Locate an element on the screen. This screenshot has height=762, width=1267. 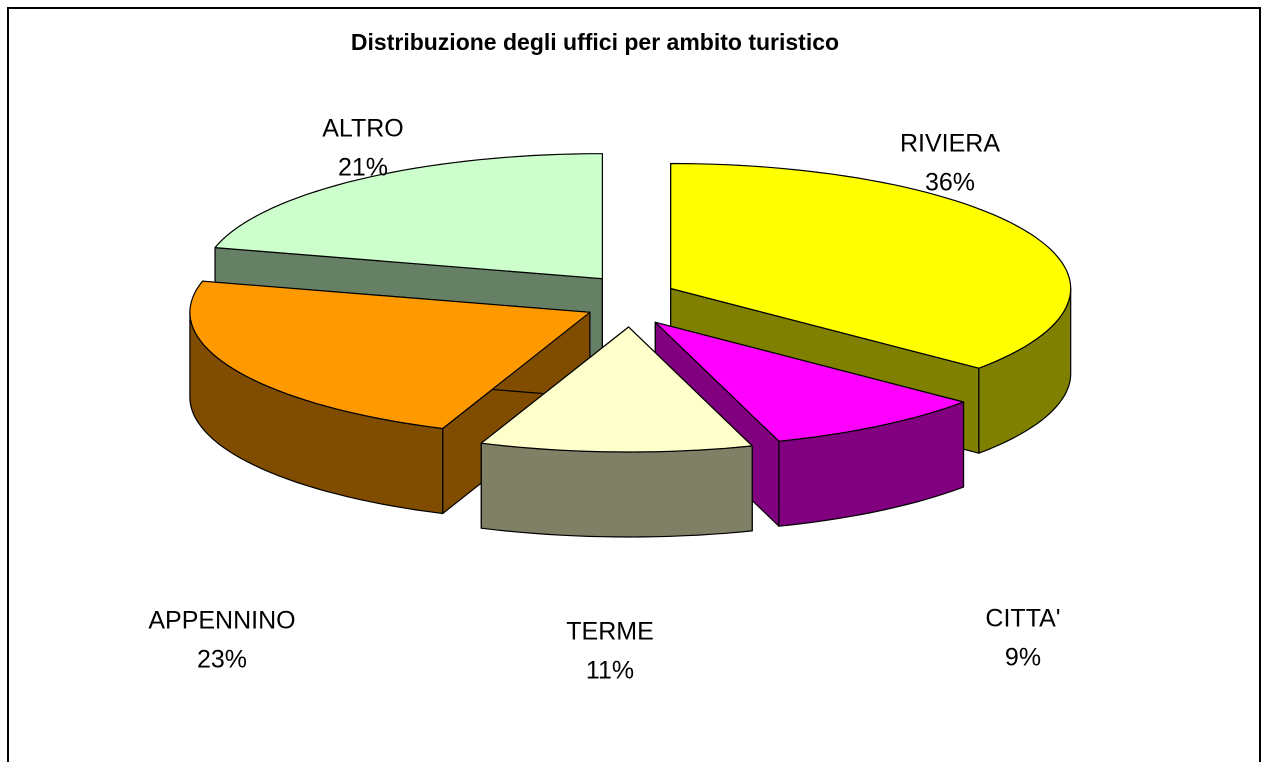
slice-label: ALTRO is located at coordinates (363, 129).